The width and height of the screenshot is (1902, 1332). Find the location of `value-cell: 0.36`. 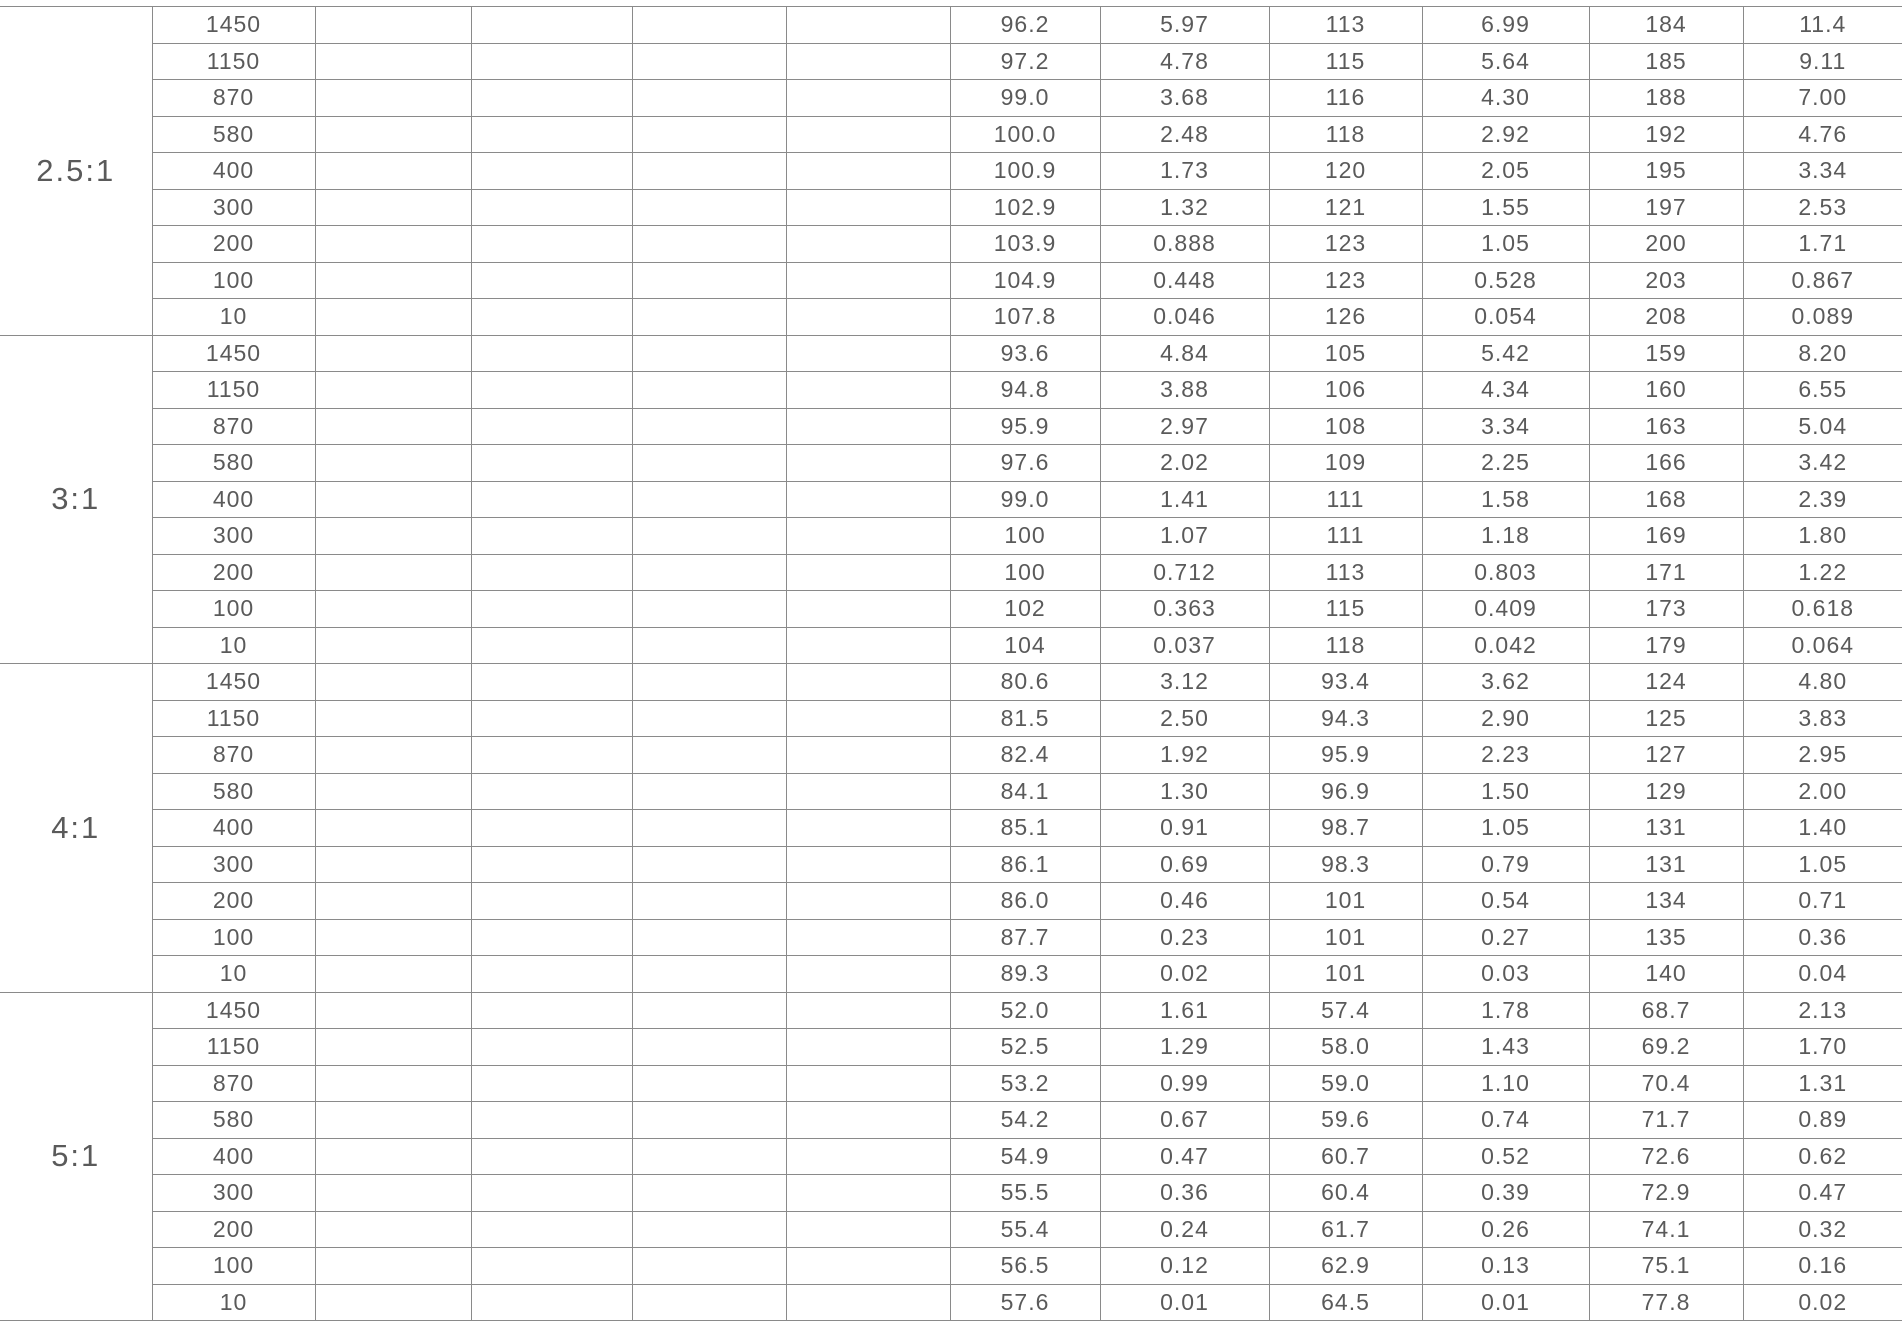

value-cell: 0.36 is located at coordinates (1822, 937).